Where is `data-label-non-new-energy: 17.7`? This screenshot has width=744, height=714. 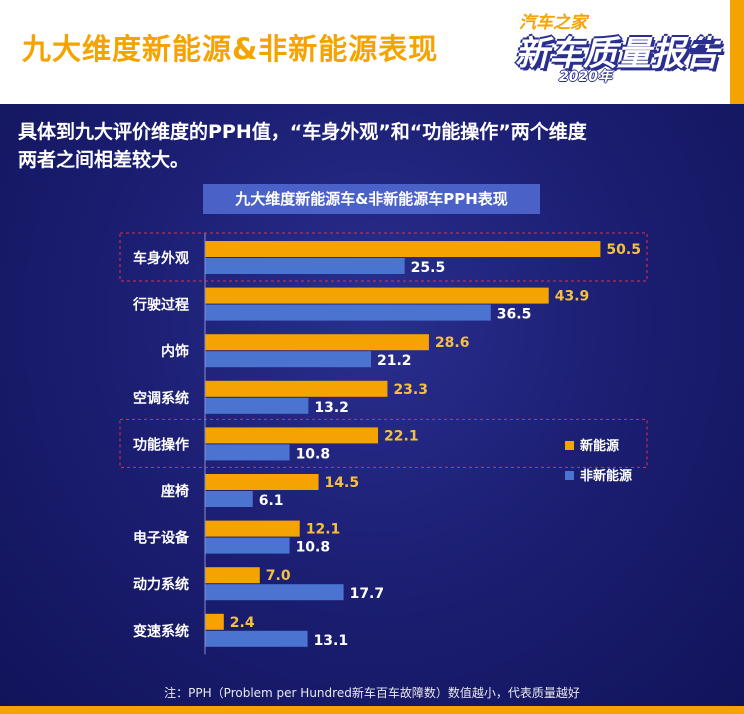
data-label-non-new-energy: 17.7 is located at coordinates (367, 594).